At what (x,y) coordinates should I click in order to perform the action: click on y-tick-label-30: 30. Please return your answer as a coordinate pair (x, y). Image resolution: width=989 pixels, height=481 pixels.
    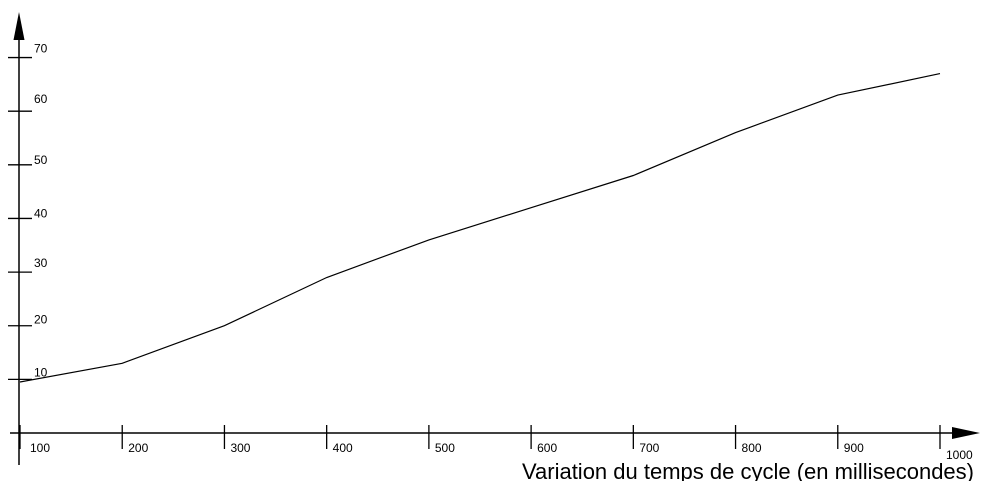
    Looking at the image, I should click on (41, 263).